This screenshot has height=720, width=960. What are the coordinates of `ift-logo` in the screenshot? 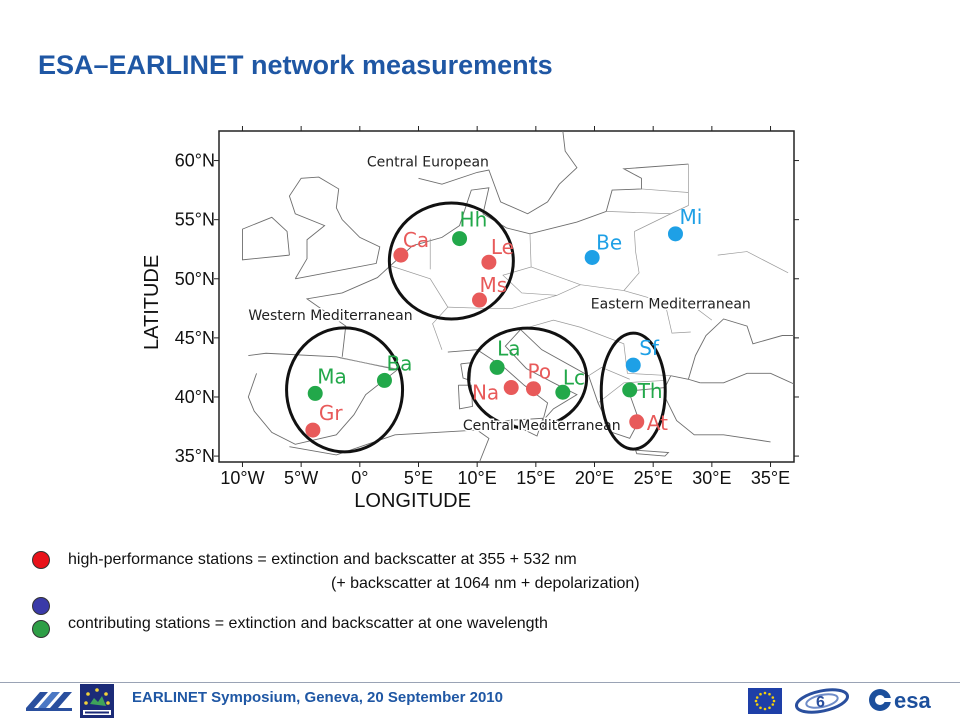 It's located at (49, 701).